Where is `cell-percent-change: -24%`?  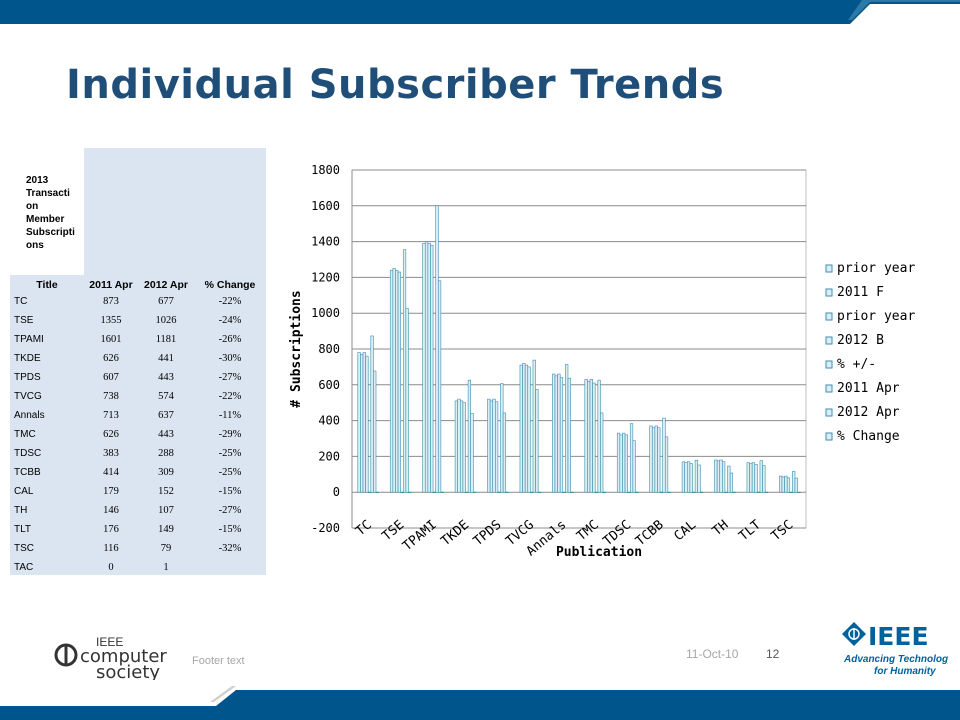
cell-percent-change: -24% is located at coordinates (230, 320).